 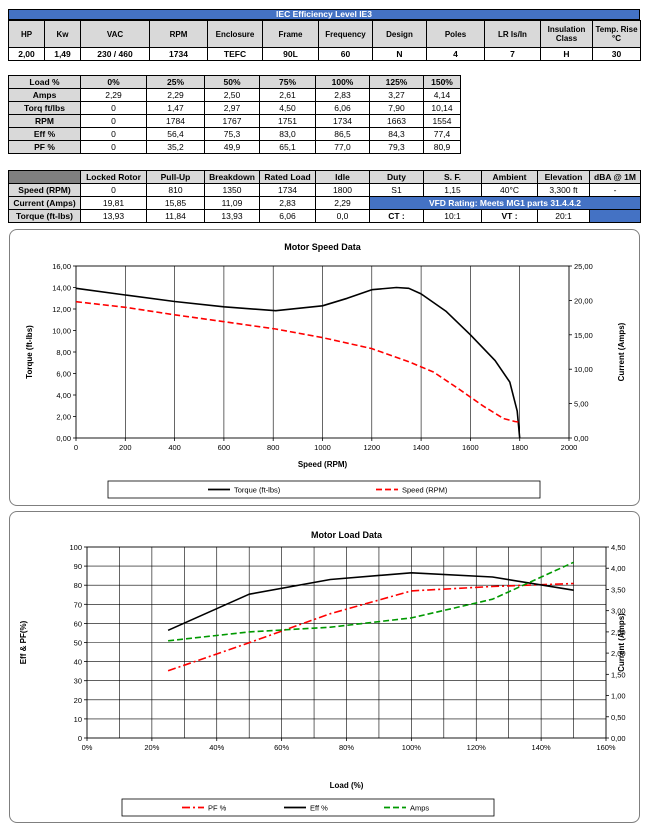 I want to click on y2-tick-label: 0,00, so click(x=581, y=438).